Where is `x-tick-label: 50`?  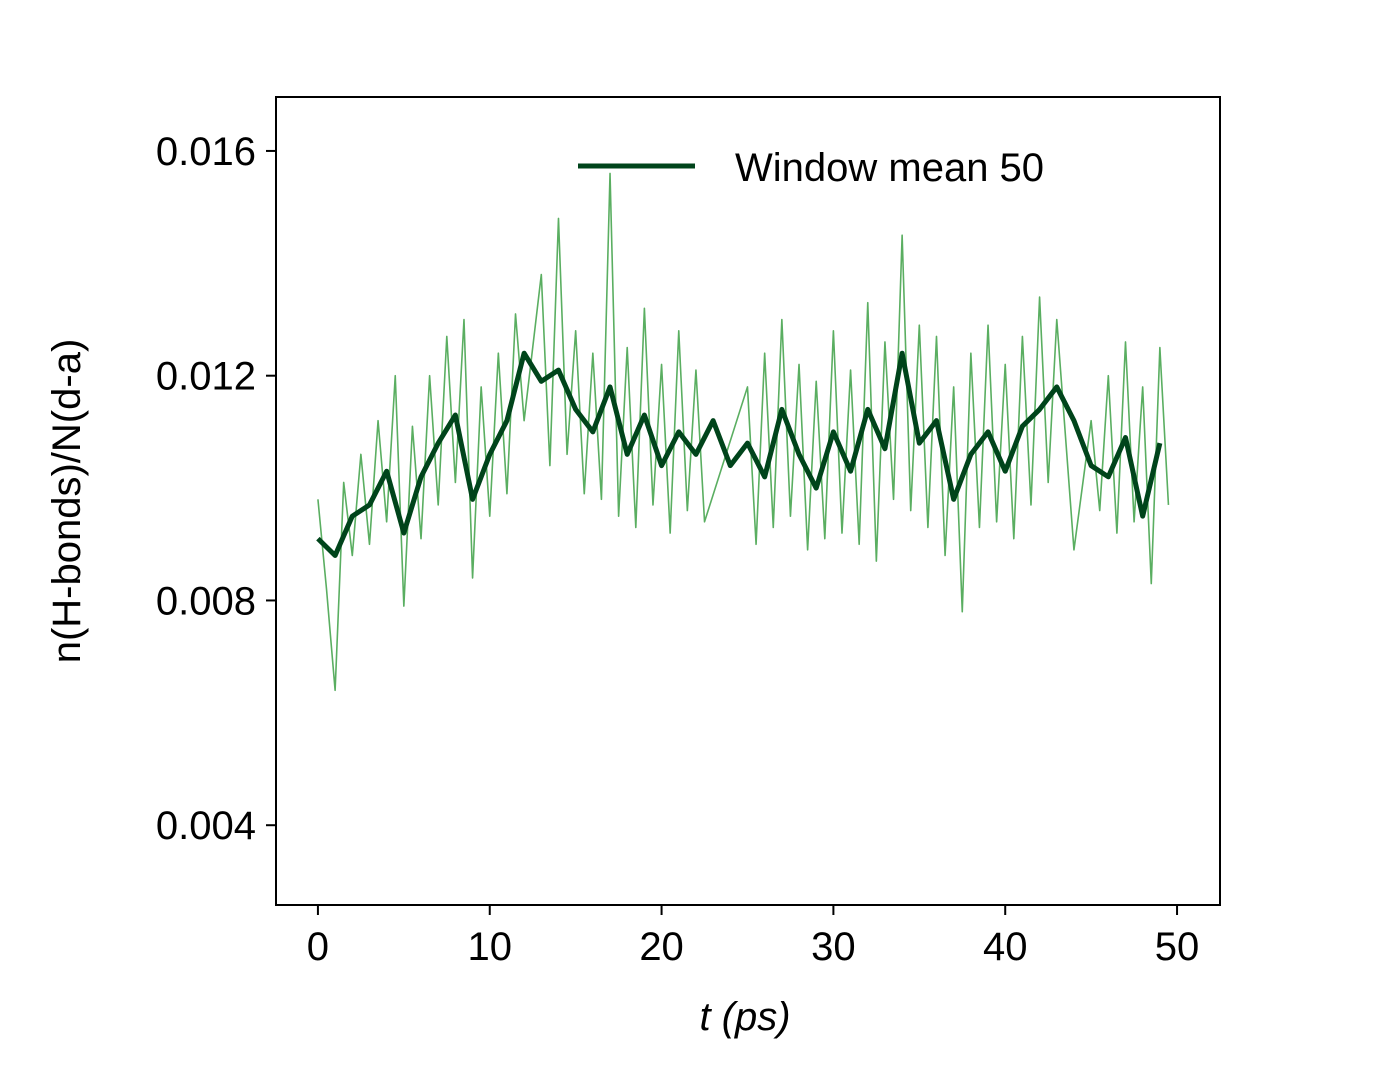 x-tick-label: 50 is located at coordinates (1177, 947).